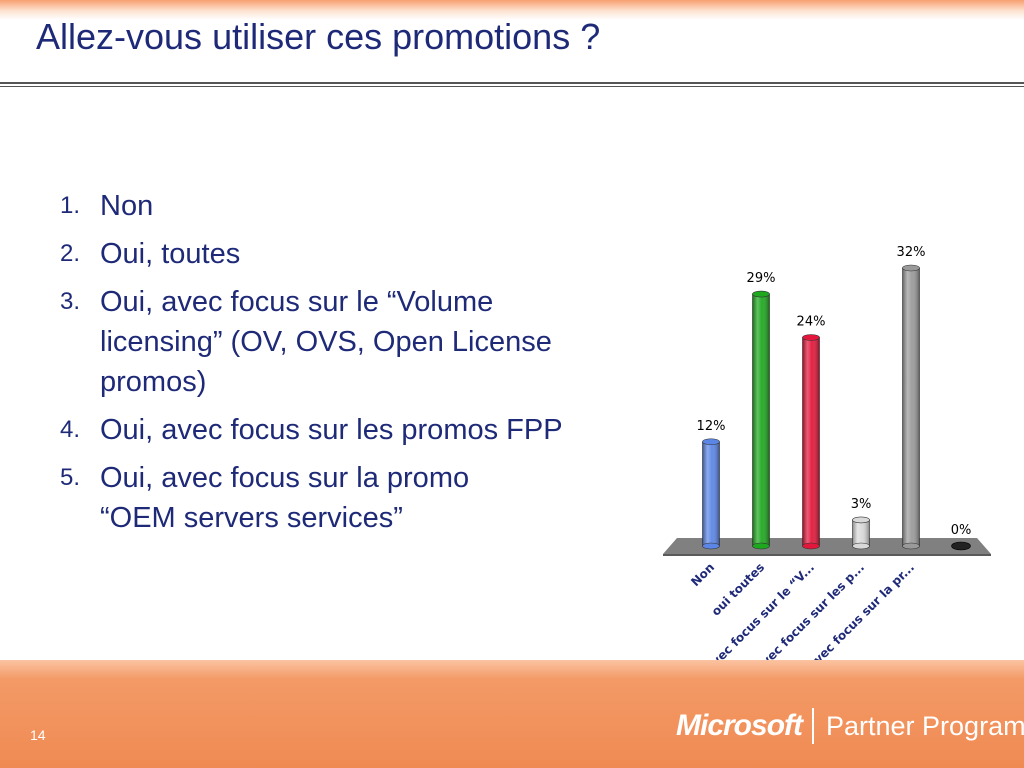 The image size is (1024, 768). Describe the element at coordinates (811, 322) in the screenshot. I see `data-label: 24%` at that location.